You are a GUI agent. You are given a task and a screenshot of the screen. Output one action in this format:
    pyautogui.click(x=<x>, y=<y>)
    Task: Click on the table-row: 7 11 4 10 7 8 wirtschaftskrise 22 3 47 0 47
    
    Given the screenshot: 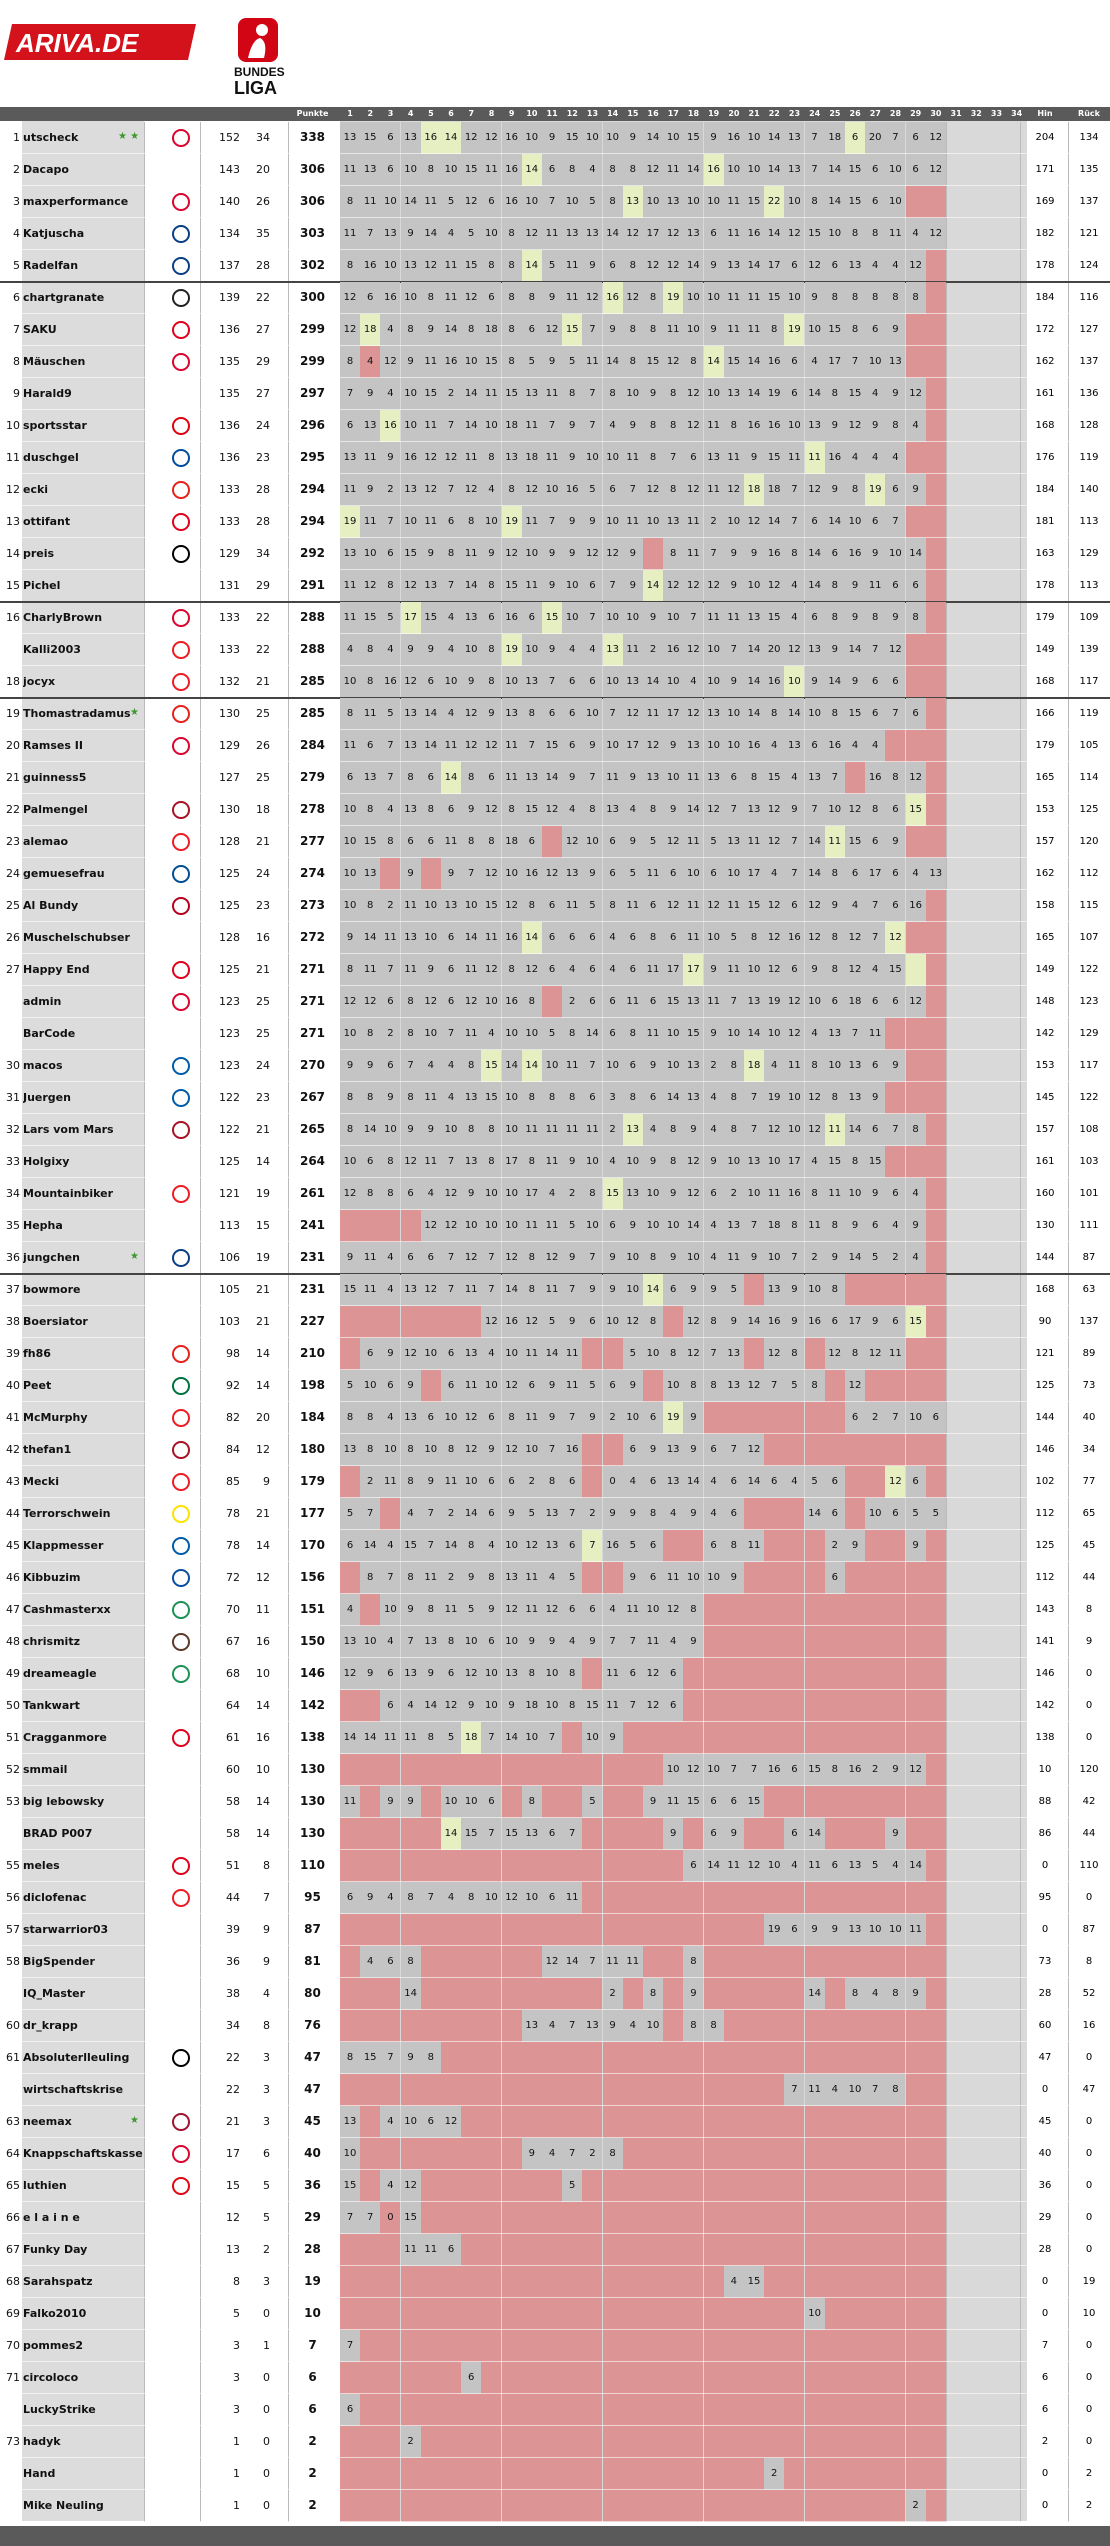 What is the action you would take?
    pyautogui.click(x=555, y=2090)
    